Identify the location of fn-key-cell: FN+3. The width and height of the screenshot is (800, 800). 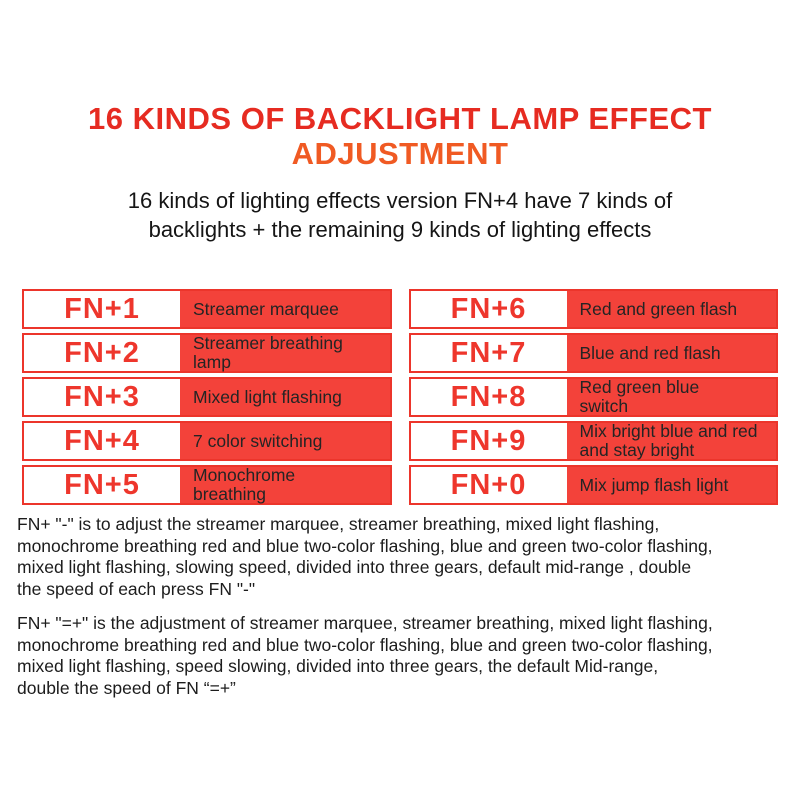
(102, 397).